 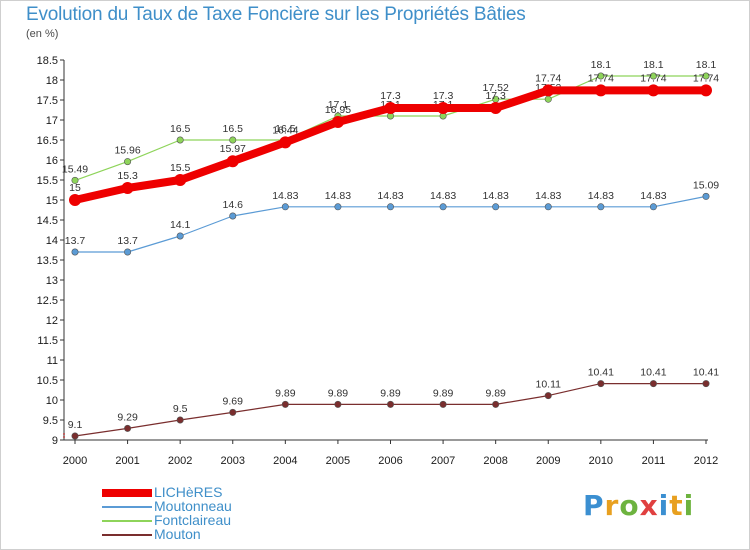 What do you see at coordinates (549, 385) in the screenshot?
I see `data-label: 10.11` at bounding box center [549, 385].